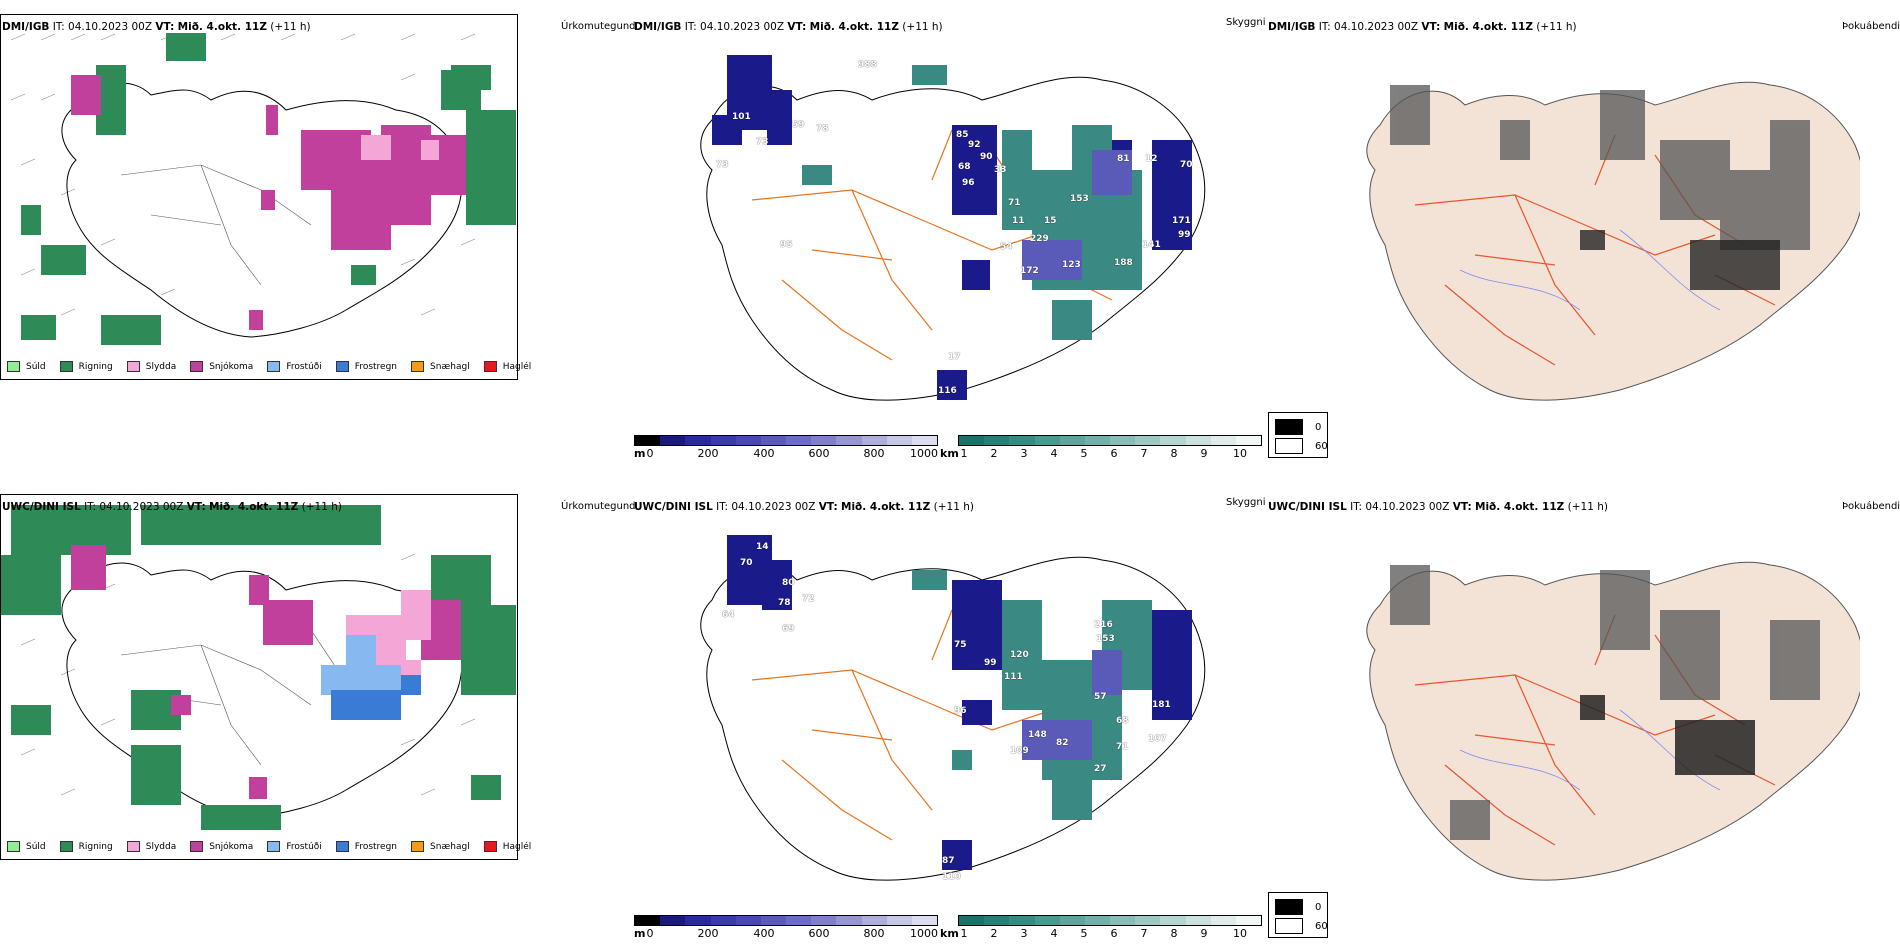 The width and height of the screenshot is (1900, 950). I want to click on panel-name-precip-top: Úrkomutegund, so click(598, 26).